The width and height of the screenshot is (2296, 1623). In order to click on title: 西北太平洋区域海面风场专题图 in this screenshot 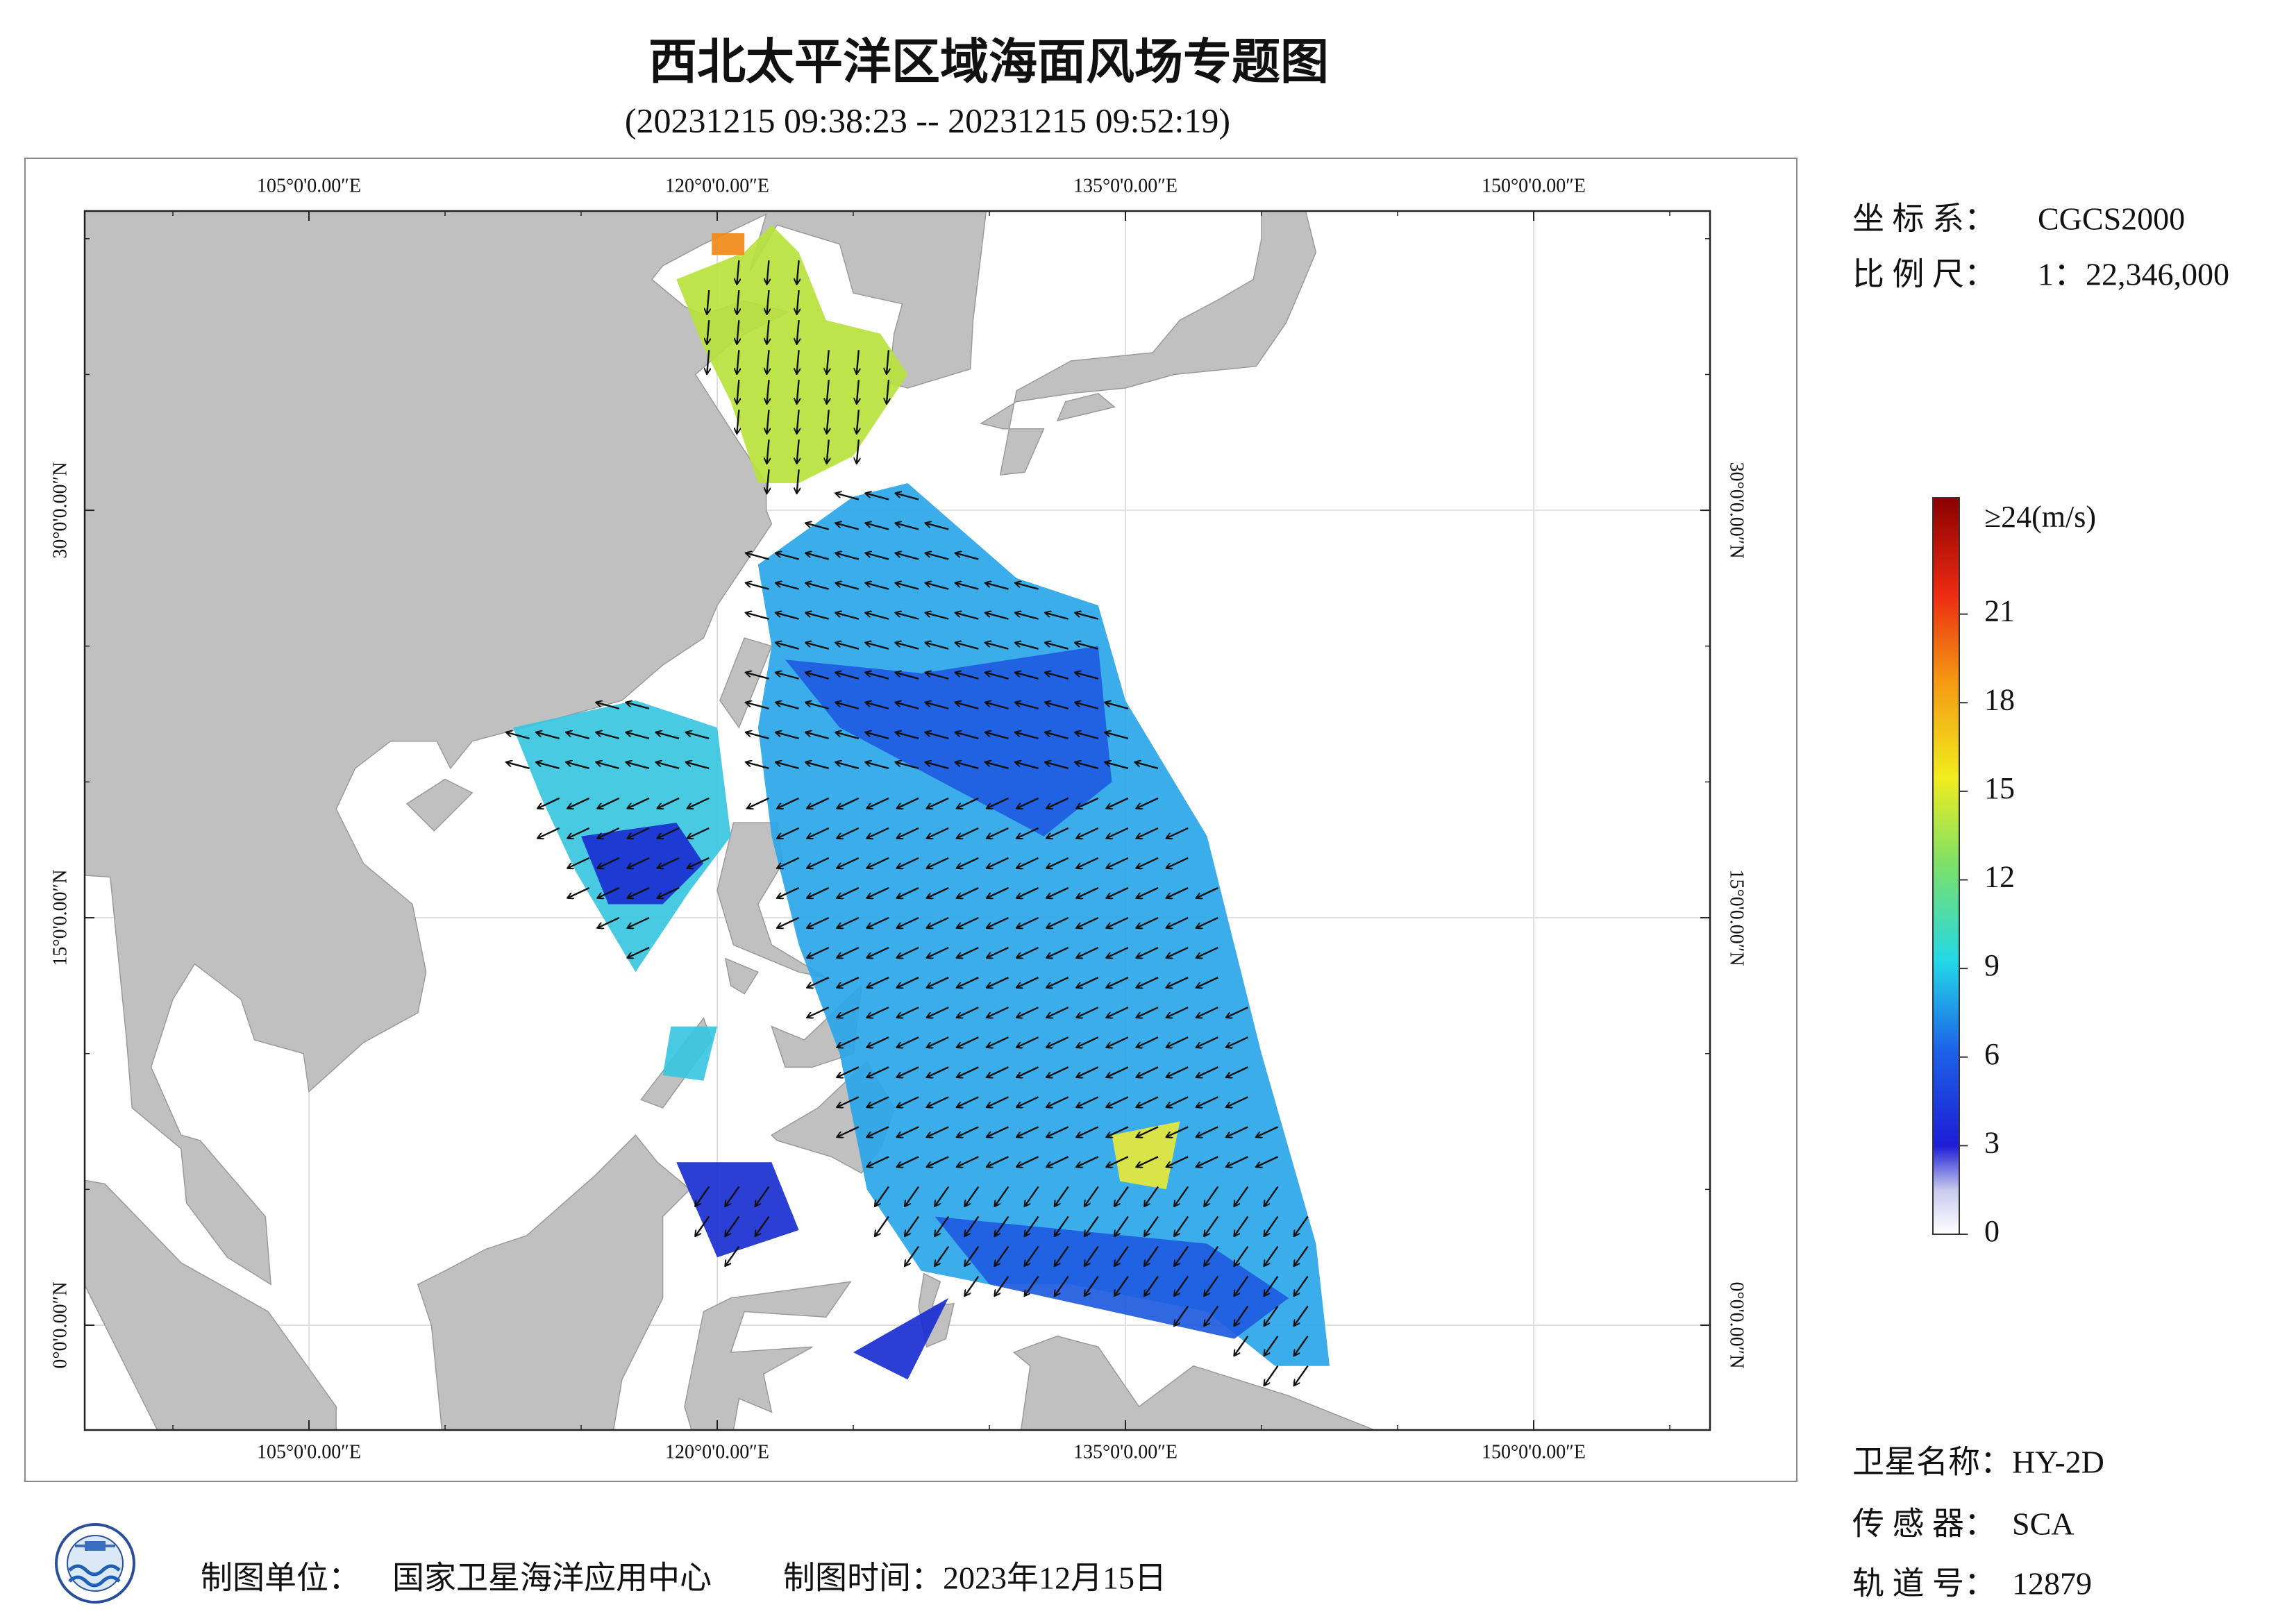, I will do `click(988, 61)`.